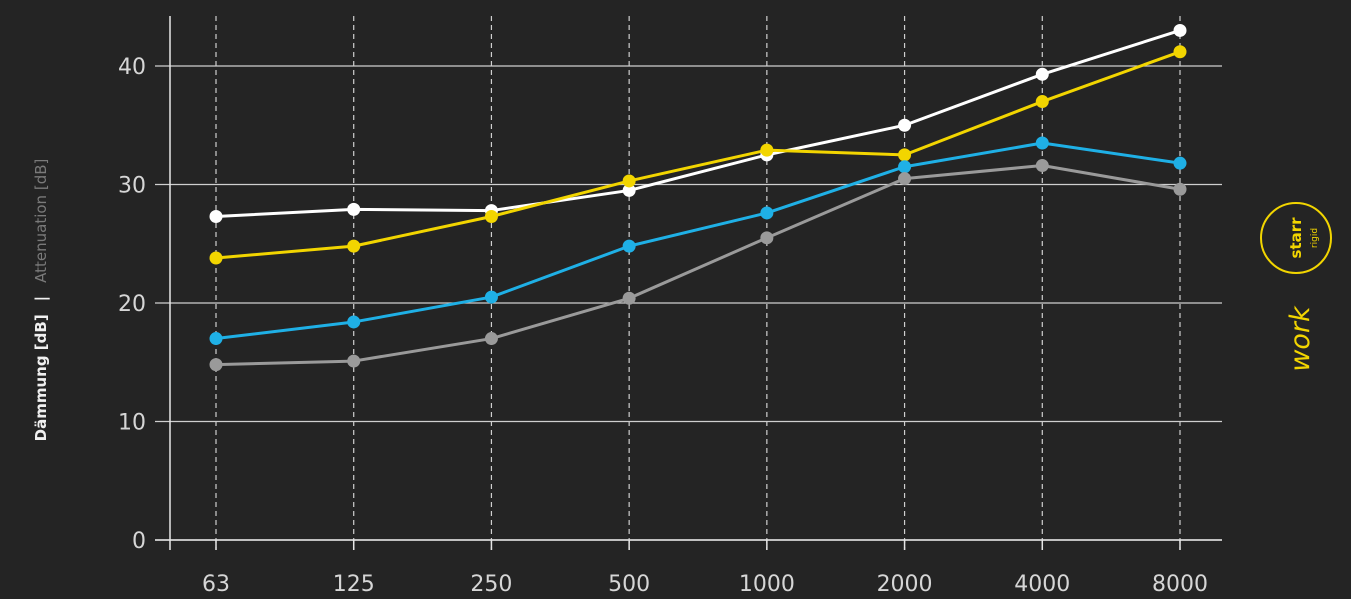 This screenshot has width=1351, height=599. Describe the element at coordinates (491, 584) in the screenshot. I see `x-tick-label-250: 250` at that location.